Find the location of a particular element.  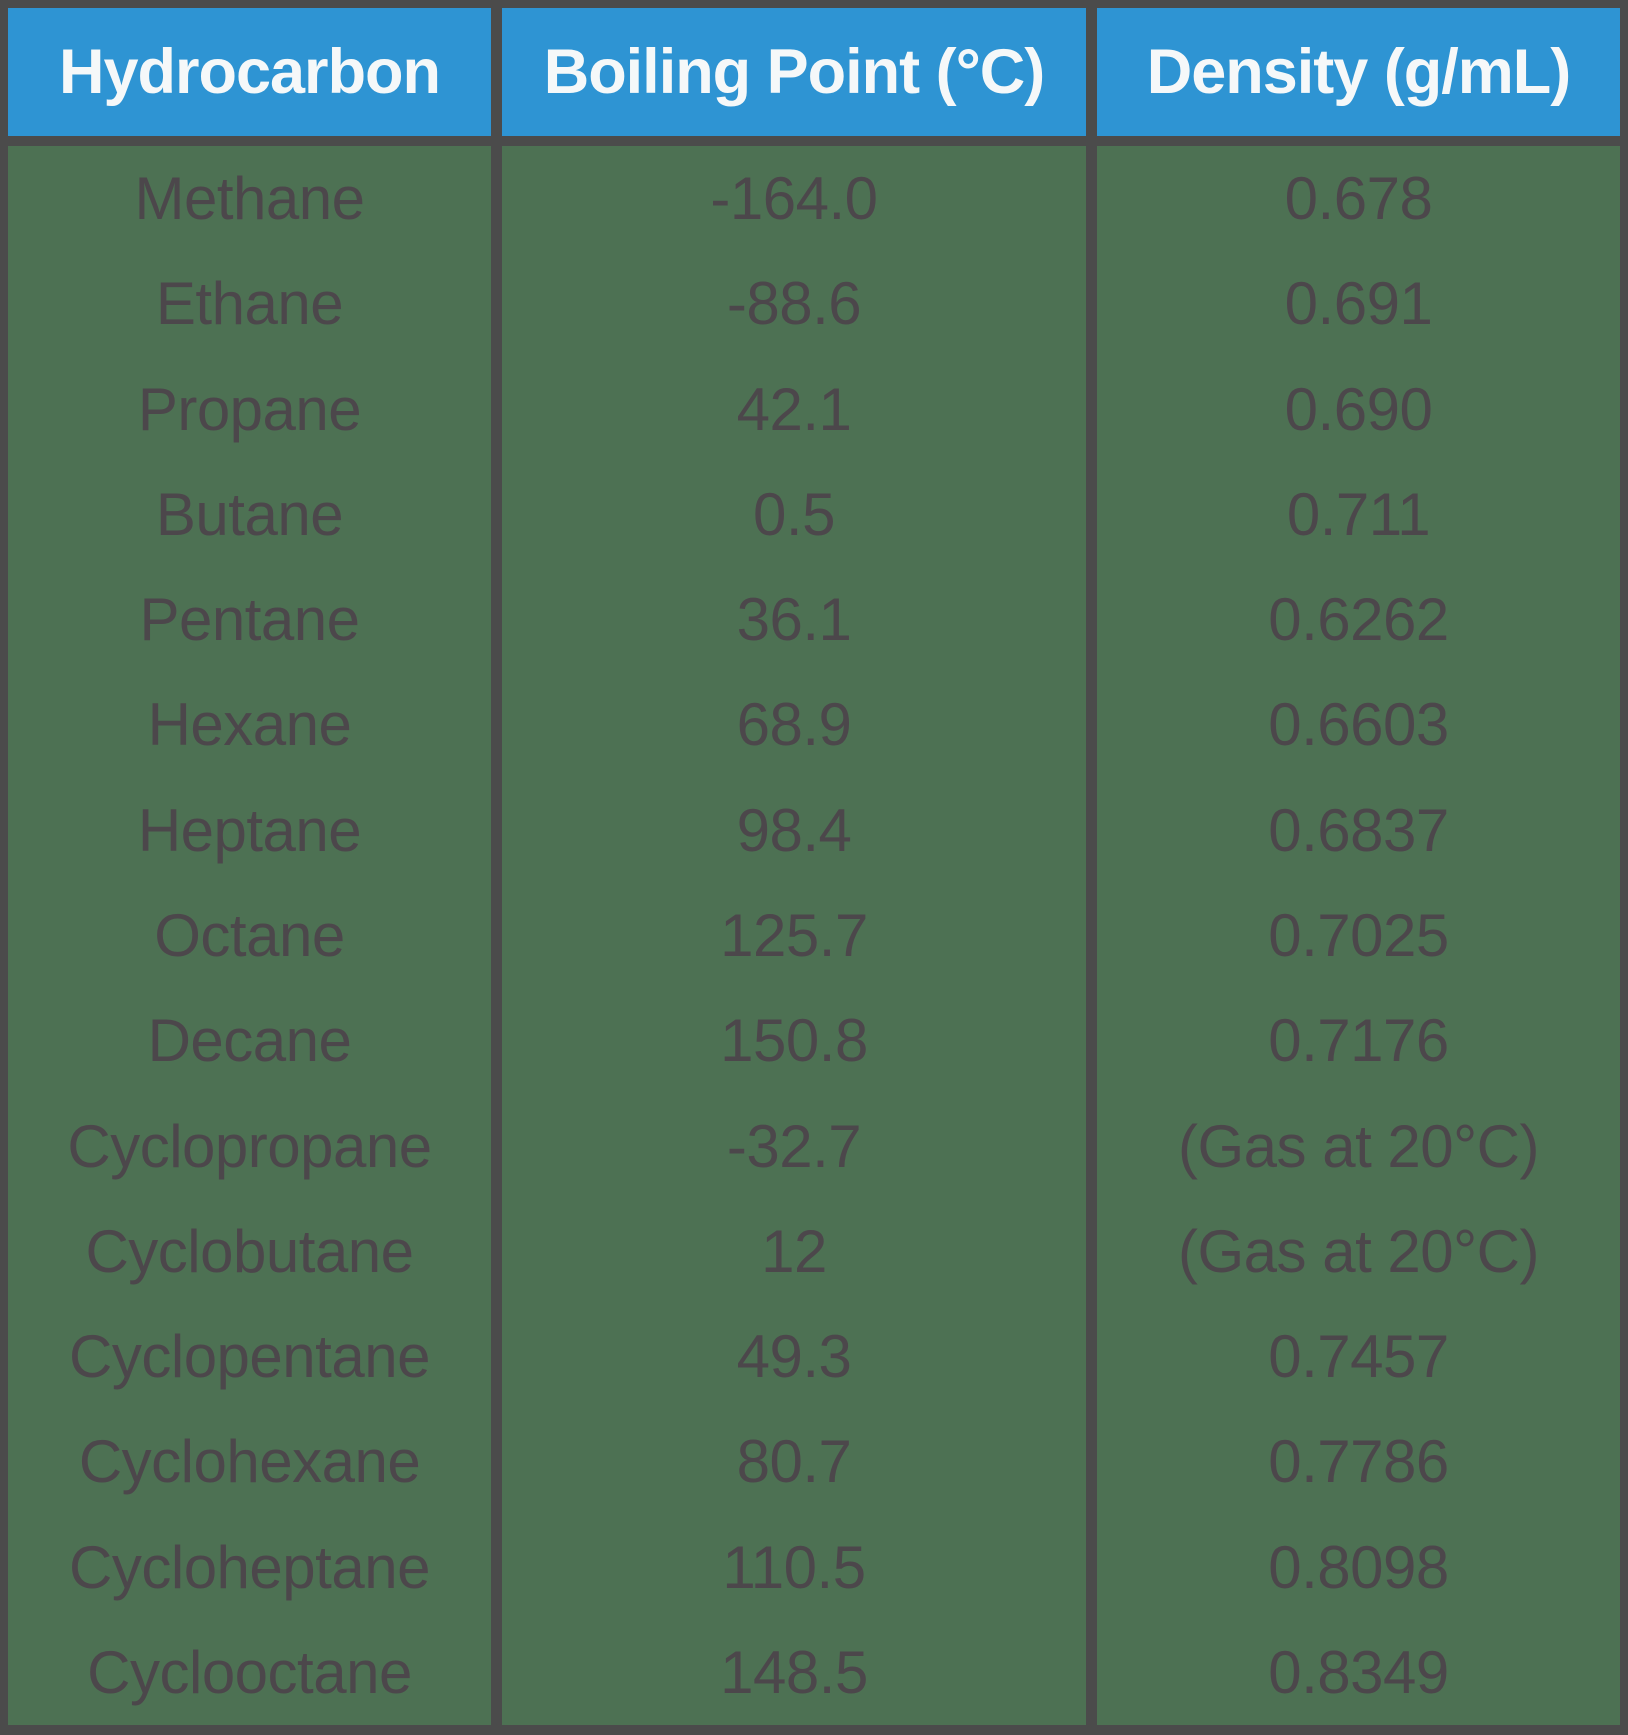

boiling-point-value: 12 is located at coordinates (794, 1251).